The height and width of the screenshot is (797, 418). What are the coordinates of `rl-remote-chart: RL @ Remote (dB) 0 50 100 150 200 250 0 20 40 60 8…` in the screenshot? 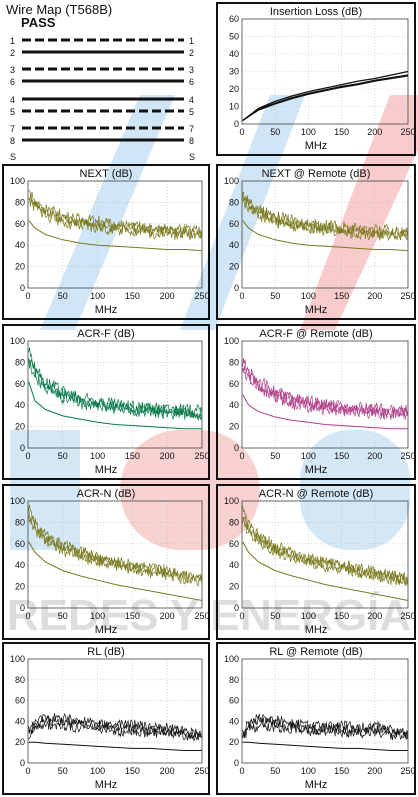 It's located at (316, 718).